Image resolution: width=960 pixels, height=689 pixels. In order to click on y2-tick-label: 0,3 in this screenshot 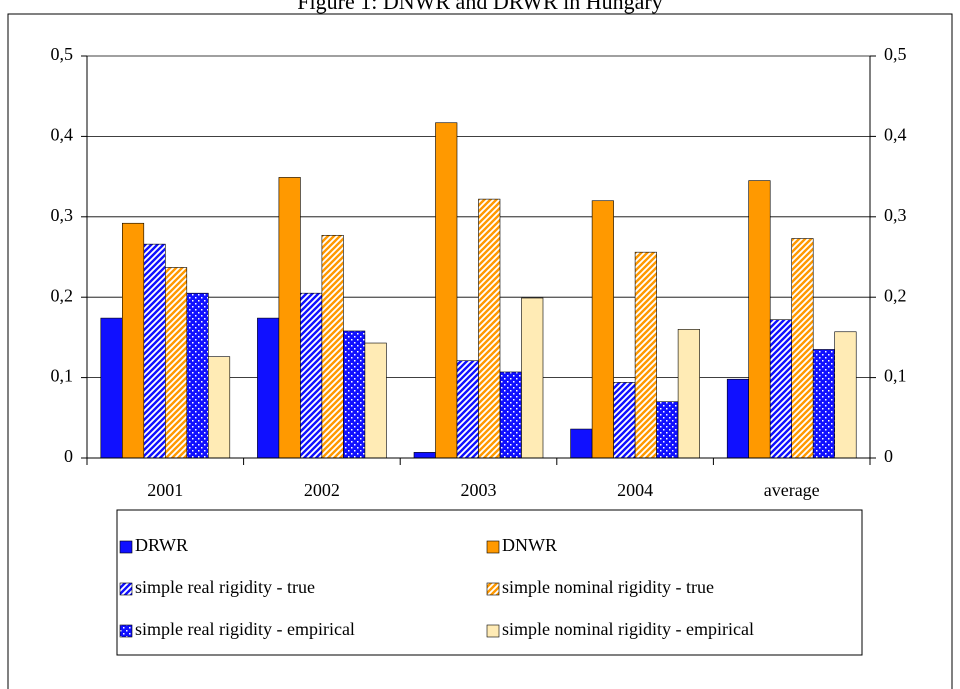, I will do `click(895, 215)`.